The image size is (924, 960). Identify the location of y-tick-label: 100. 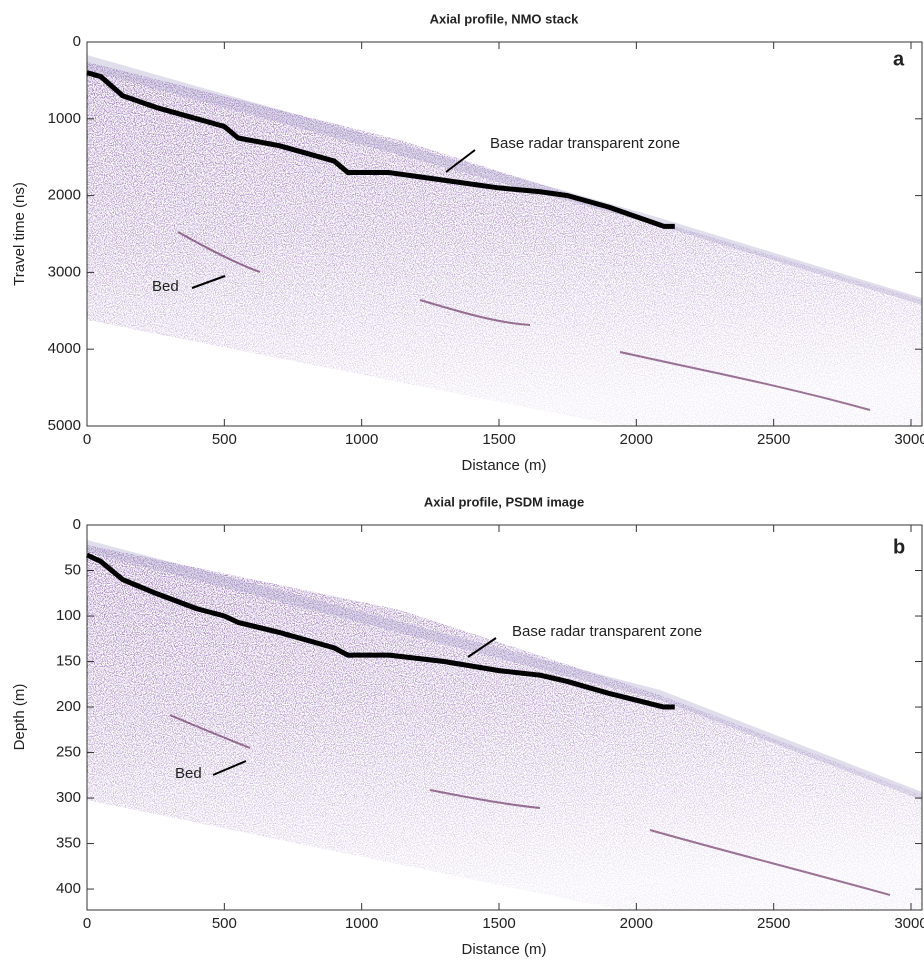
(68, 615).